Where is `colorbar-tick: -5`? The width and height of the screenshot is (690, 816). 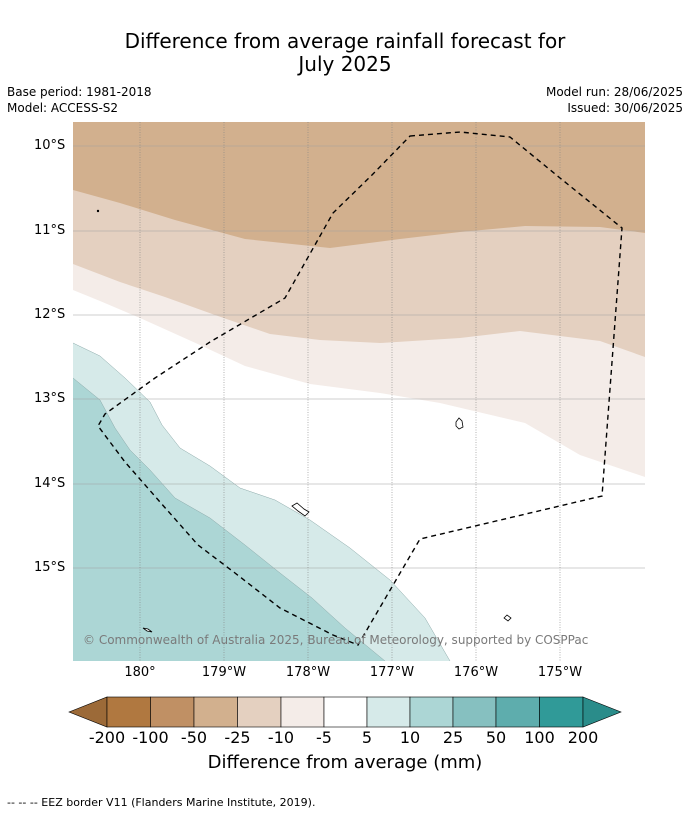 colorbar-tick: -5 is located at coordinates (324, 737).